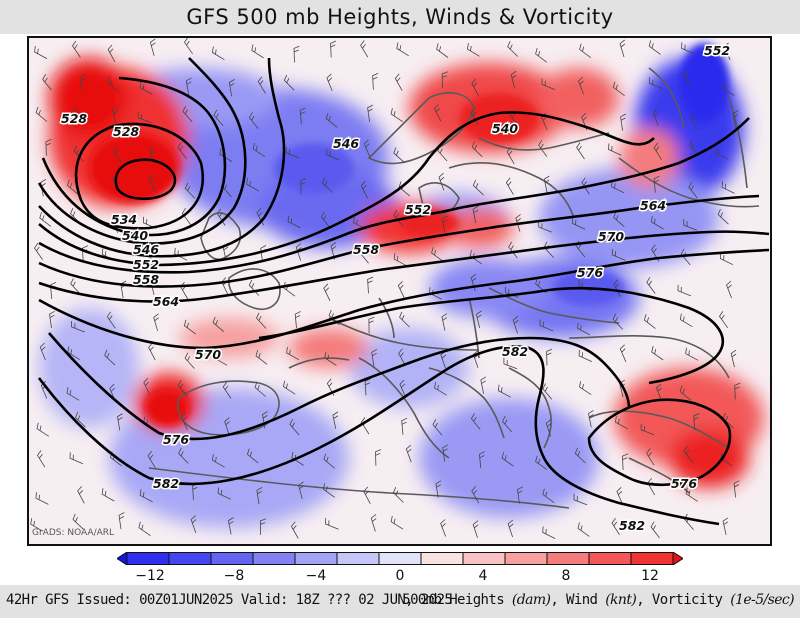 This screenshot has width=800, height=618. I want to click on contour-label: 552, so click(717, 50).